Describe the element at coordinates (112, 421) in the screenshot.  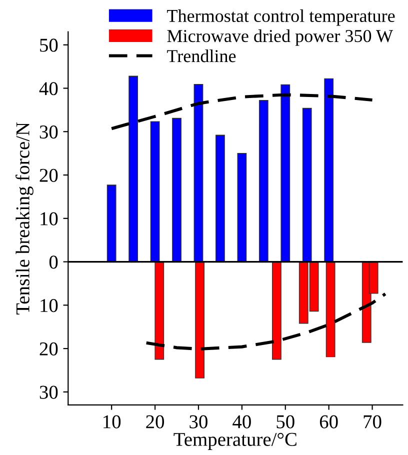
I see `x-tick-label: 10` at that location.